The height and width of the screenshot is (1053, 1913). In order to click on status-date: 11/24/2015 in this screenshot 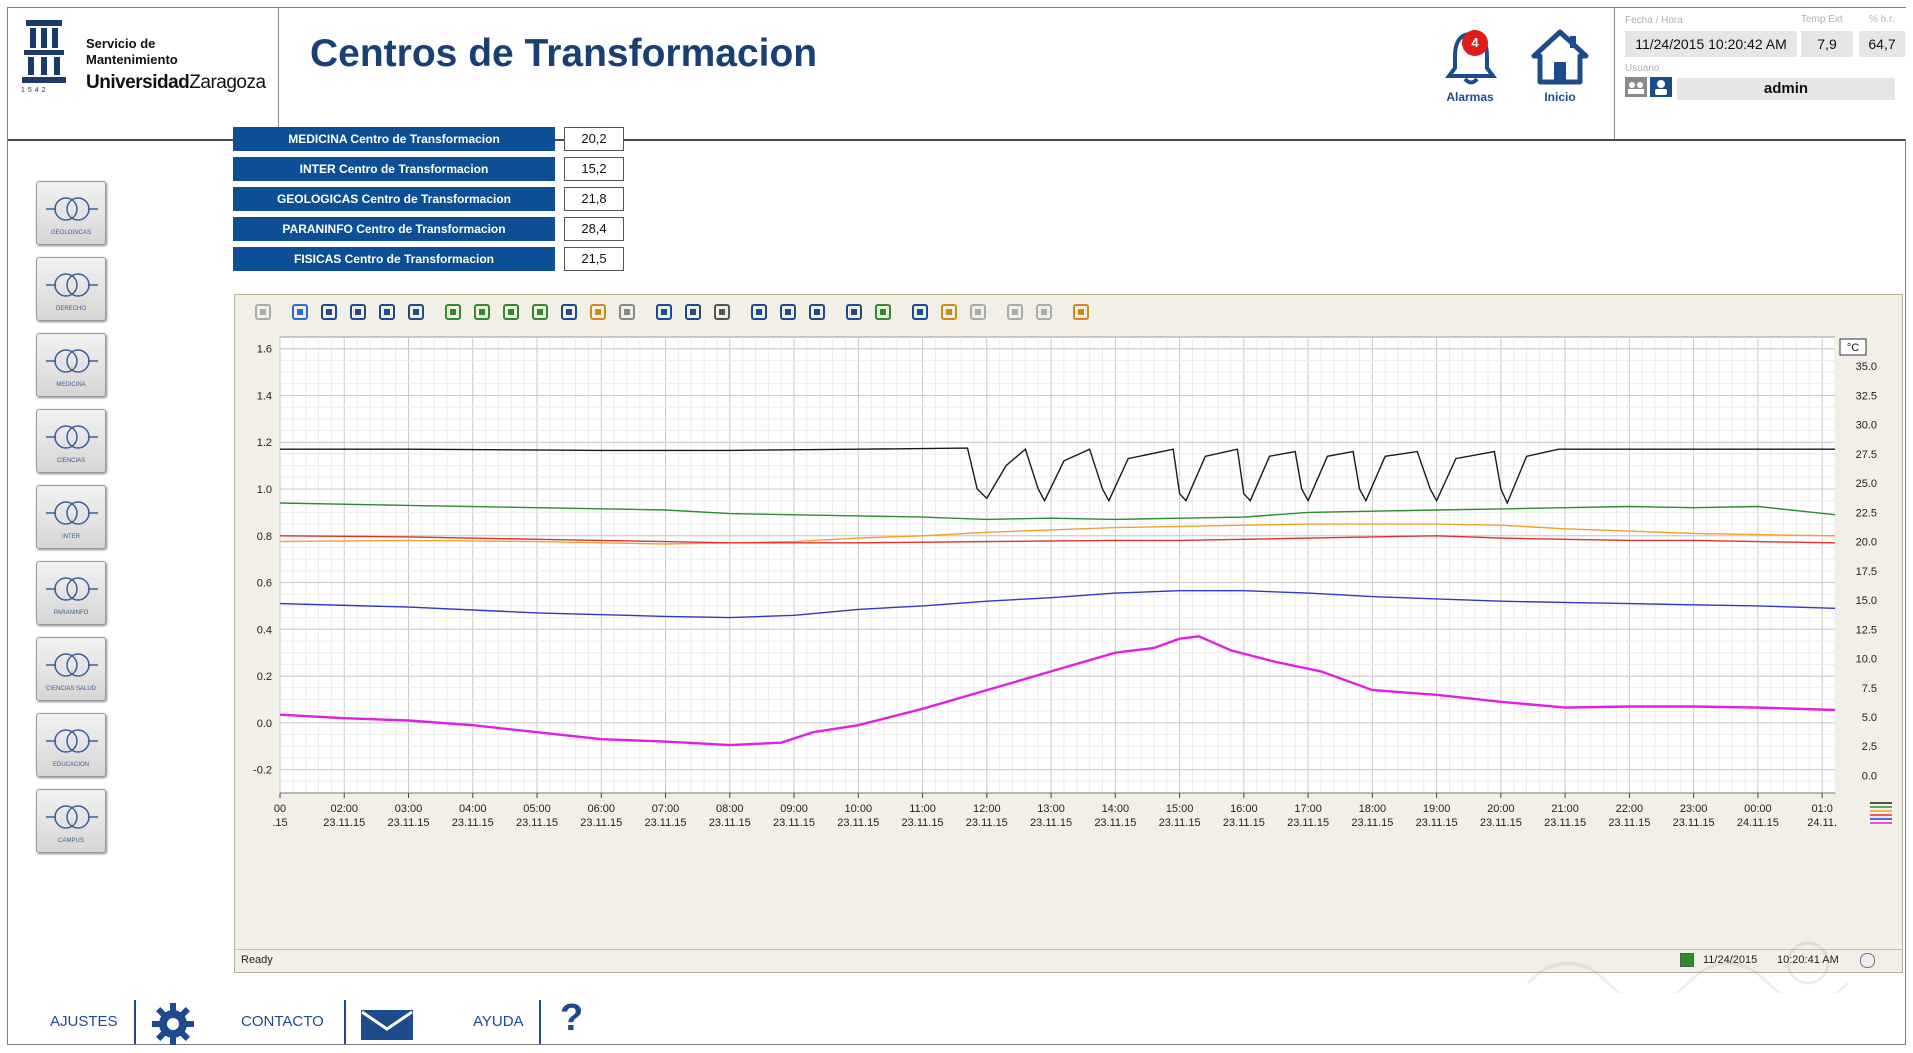, I will do `click(1730, 960)`.